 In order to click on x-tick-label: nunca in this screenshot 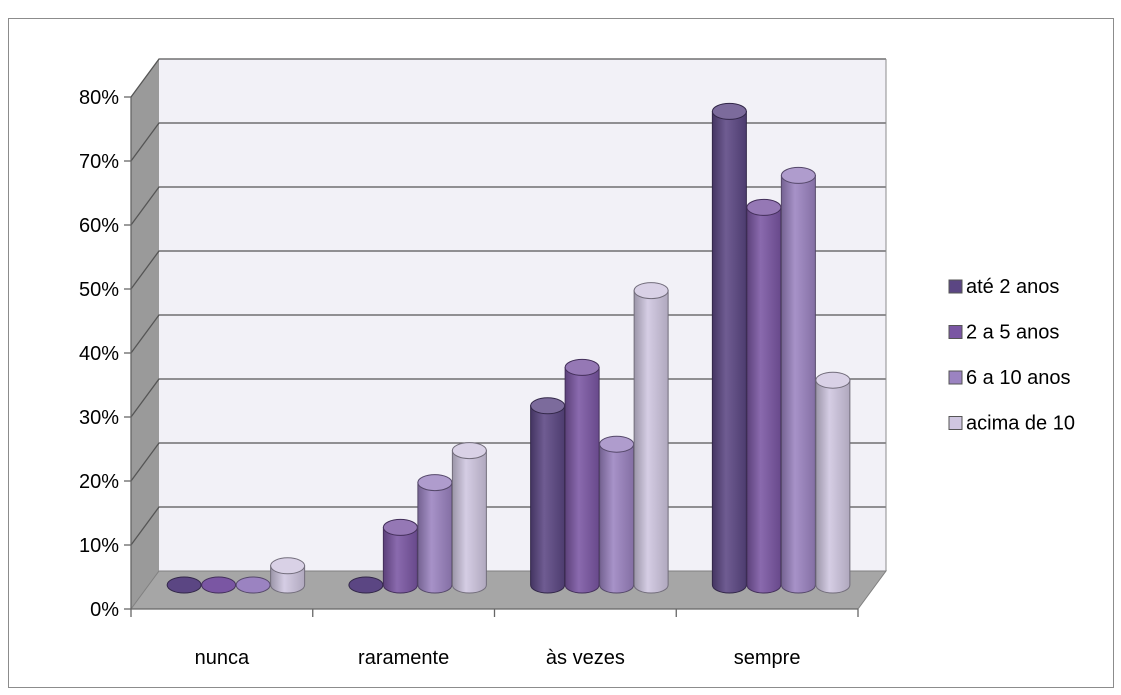, I will do `click(222, 658)`.